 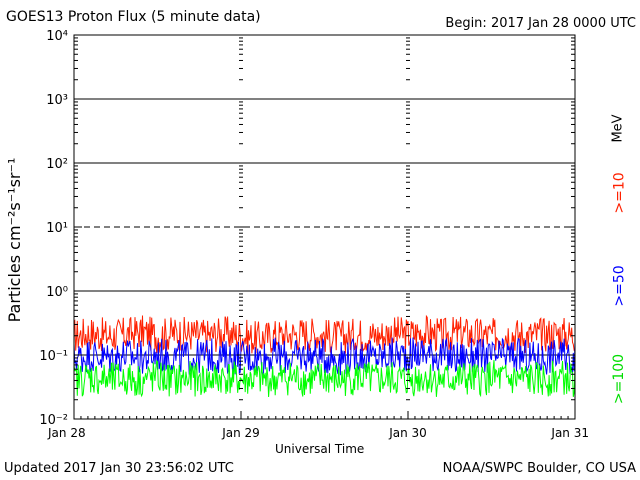 I want to click on ytick-label: 10³, so click(x=57, y=100).